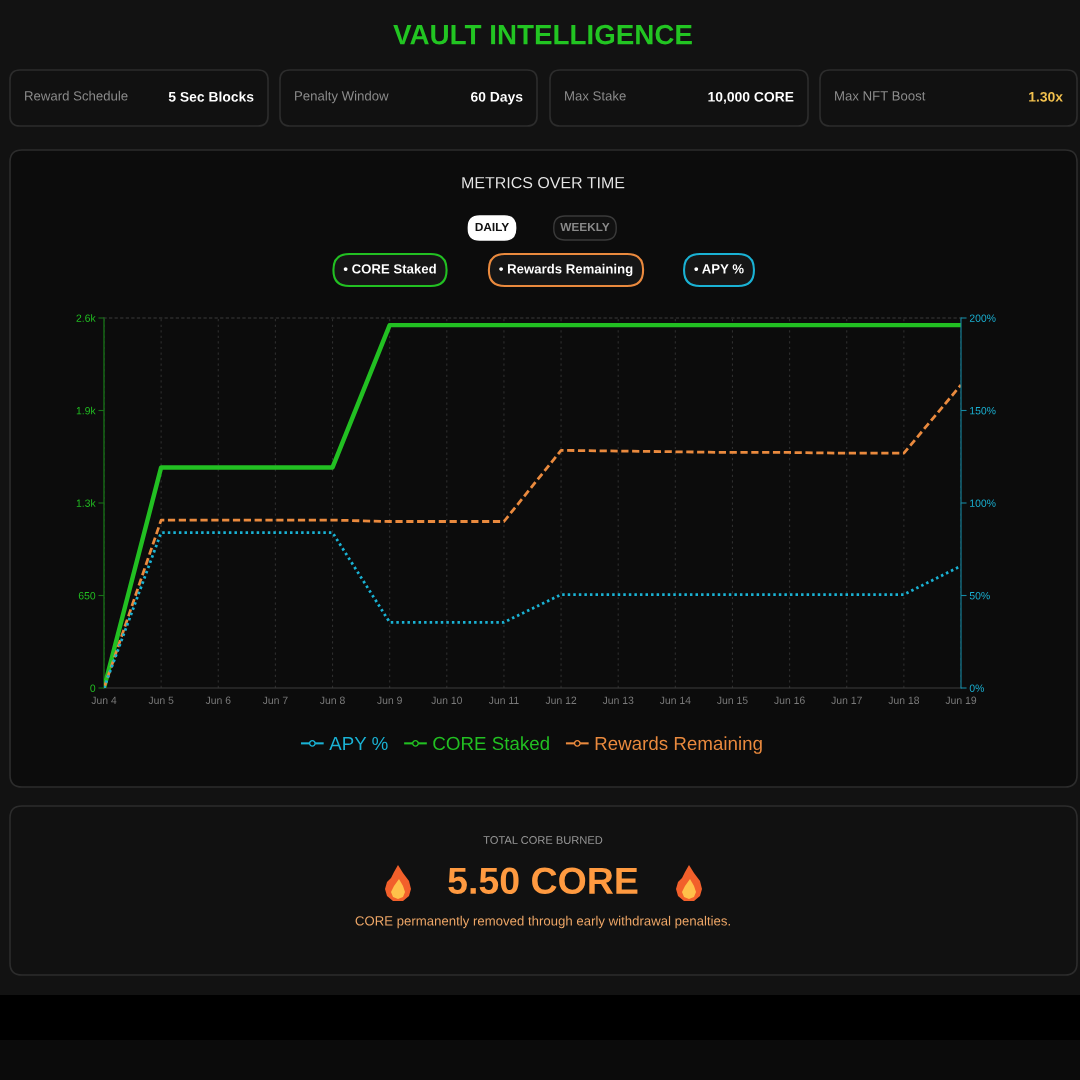 This screenshot has width=1080, height=1080. What do you see at coordinates (977, 688) in the screenshot?
I see `y2-tick-label: 0%` at bounding box center [977, 688].